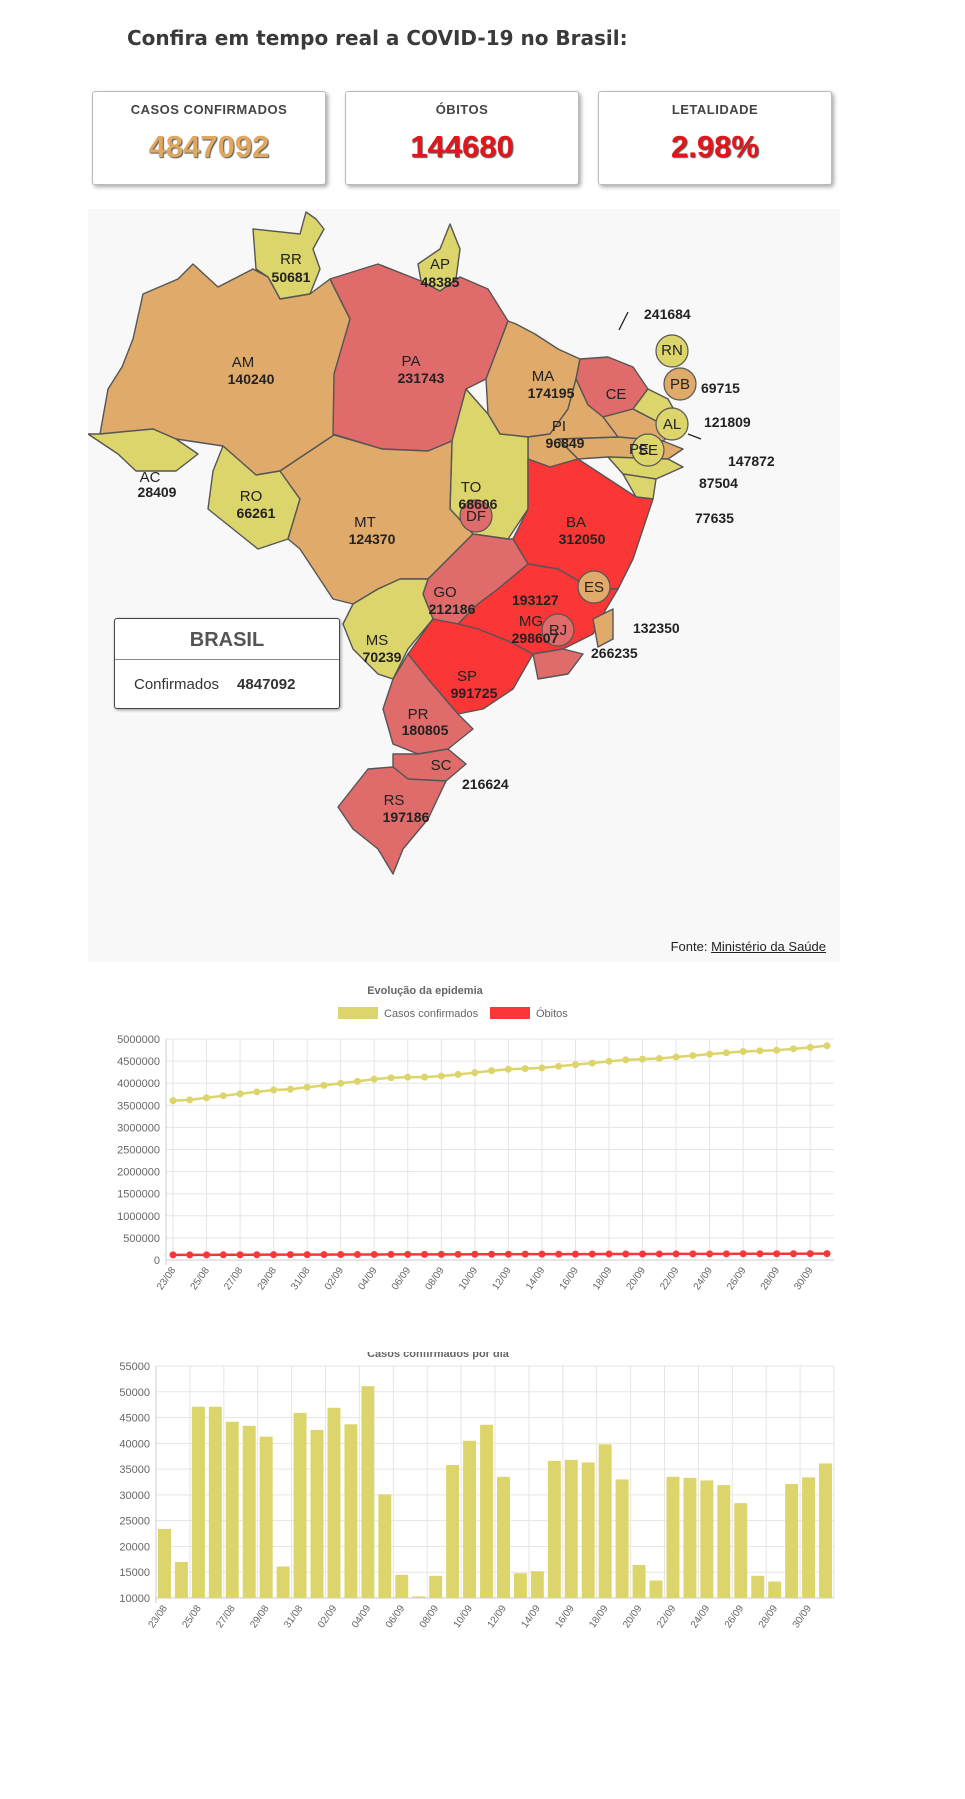 Image resolution: width=965 pixels, height=1799 pixels. I want to click on state-marker-se, so click(648, 450).